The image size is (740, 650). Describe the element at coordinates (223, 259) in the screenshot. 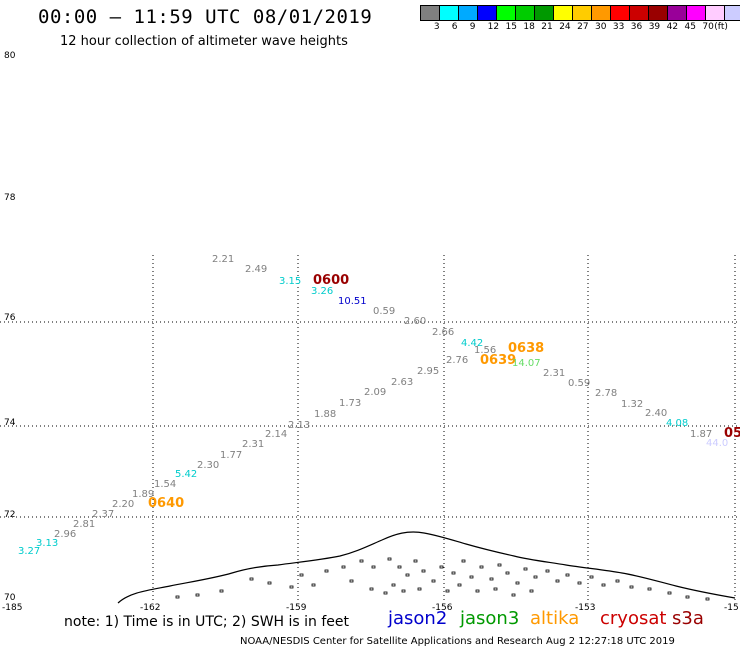

I see `wave-height-label: 2.21` at that location.